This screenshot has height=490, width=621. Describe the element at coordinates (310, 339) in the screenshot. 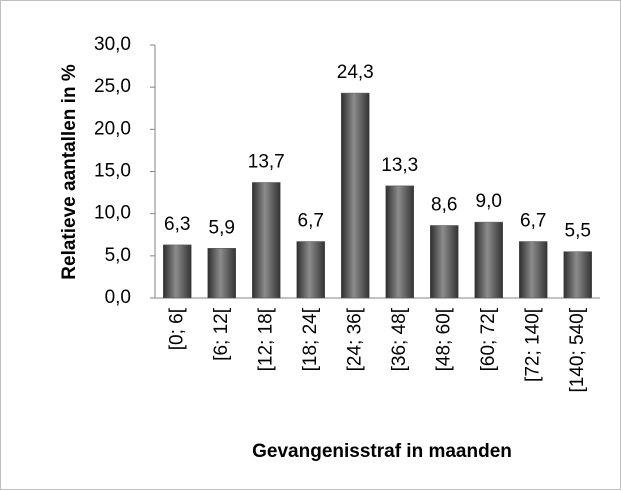

I see `x-tick-label: [18; 24[` at that location.